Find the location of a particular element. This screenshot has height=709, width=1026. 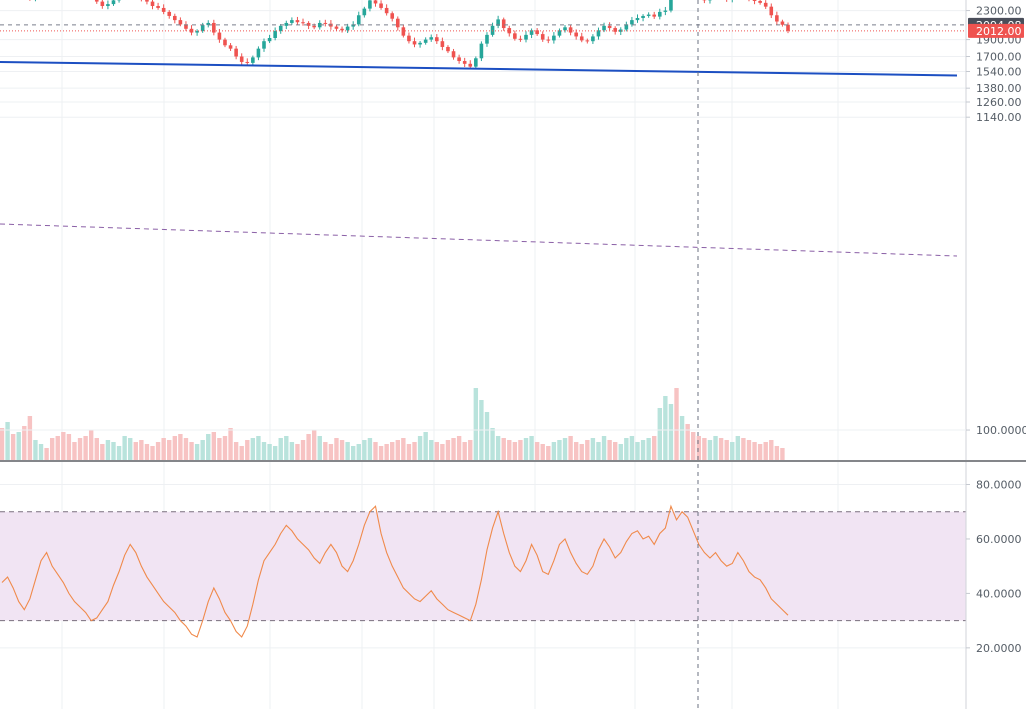

rsi-axis: 100.0000 80.0000 60.0000 40.0000 20.0000 is located at coordinates (995, 566).